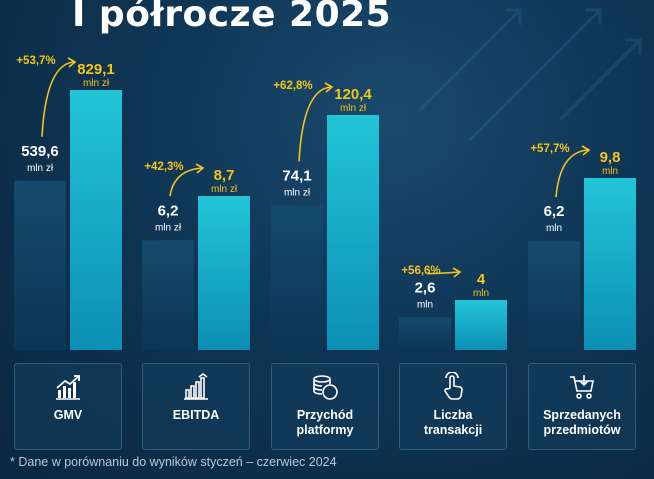  Describe the element at coordinates (453, 406) in the screenshot. I see `category-box-3: Liczba transakcji` at that location.